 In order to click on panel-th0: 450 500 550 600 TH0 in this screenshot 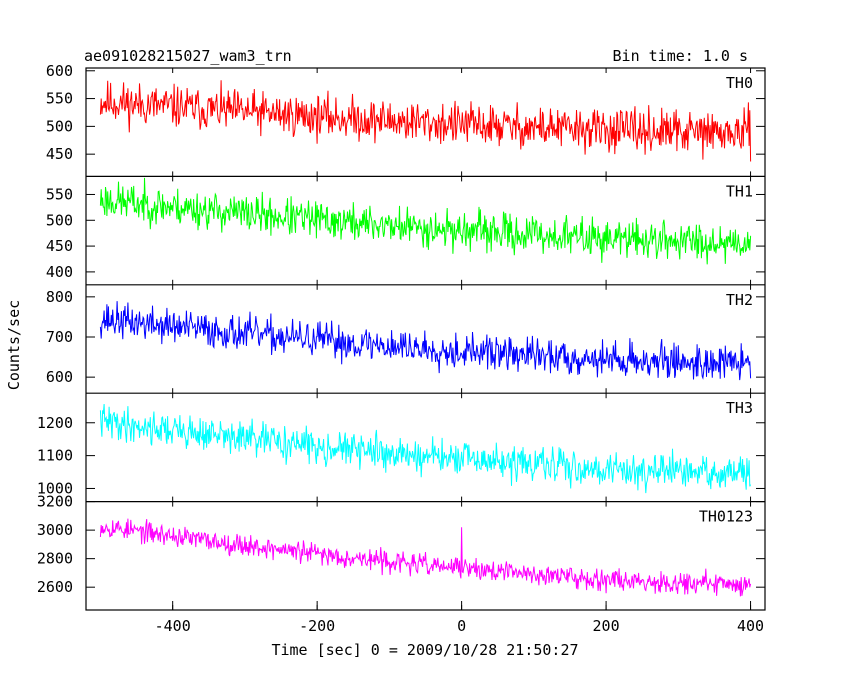, I will do `click(405, 119)`.